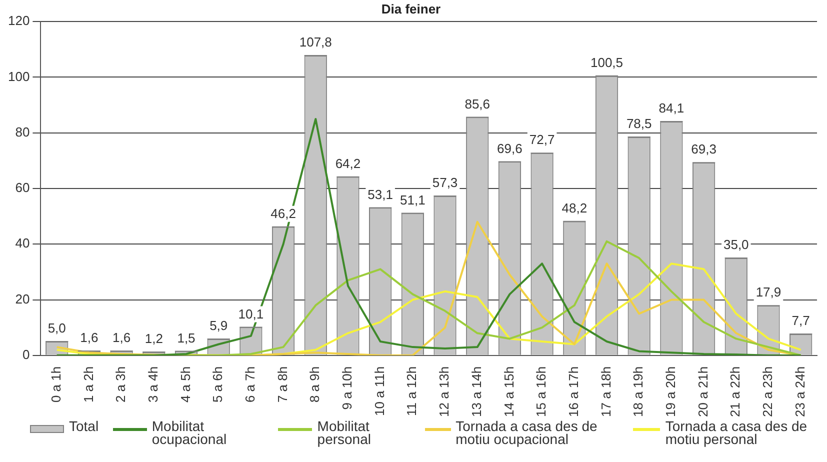  Describe the element at coordinates (88, 384) in the screenshot. I see `x-tick-label: 1 a 2h` at that location.